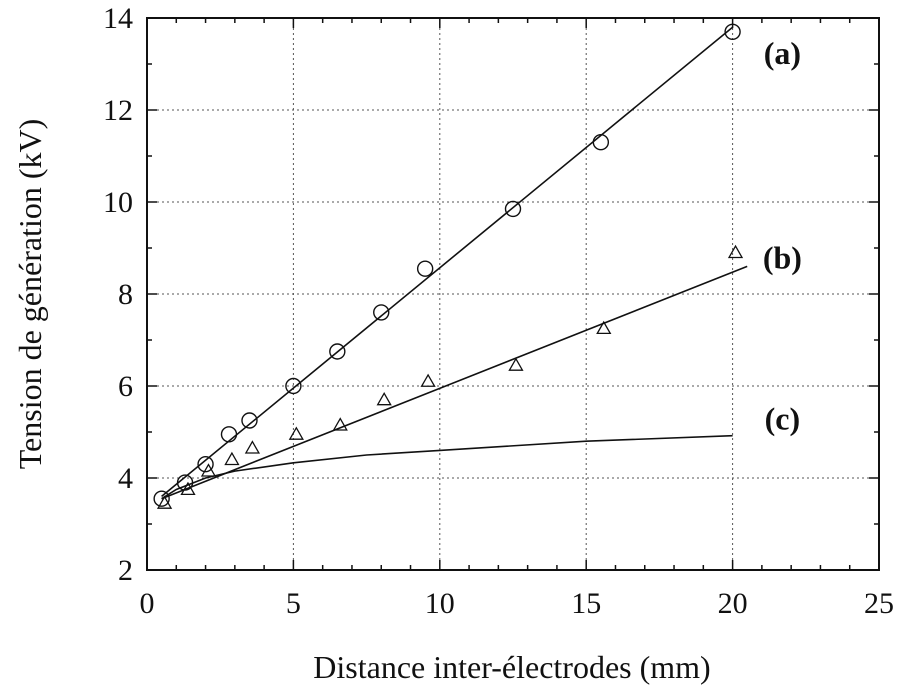 The height and width of the screenshot is (693, 900). What do you see at coordinates (782, 53) in the screenshot?
I see `series-a-tag: (a)` at bounding box center [782, 53].